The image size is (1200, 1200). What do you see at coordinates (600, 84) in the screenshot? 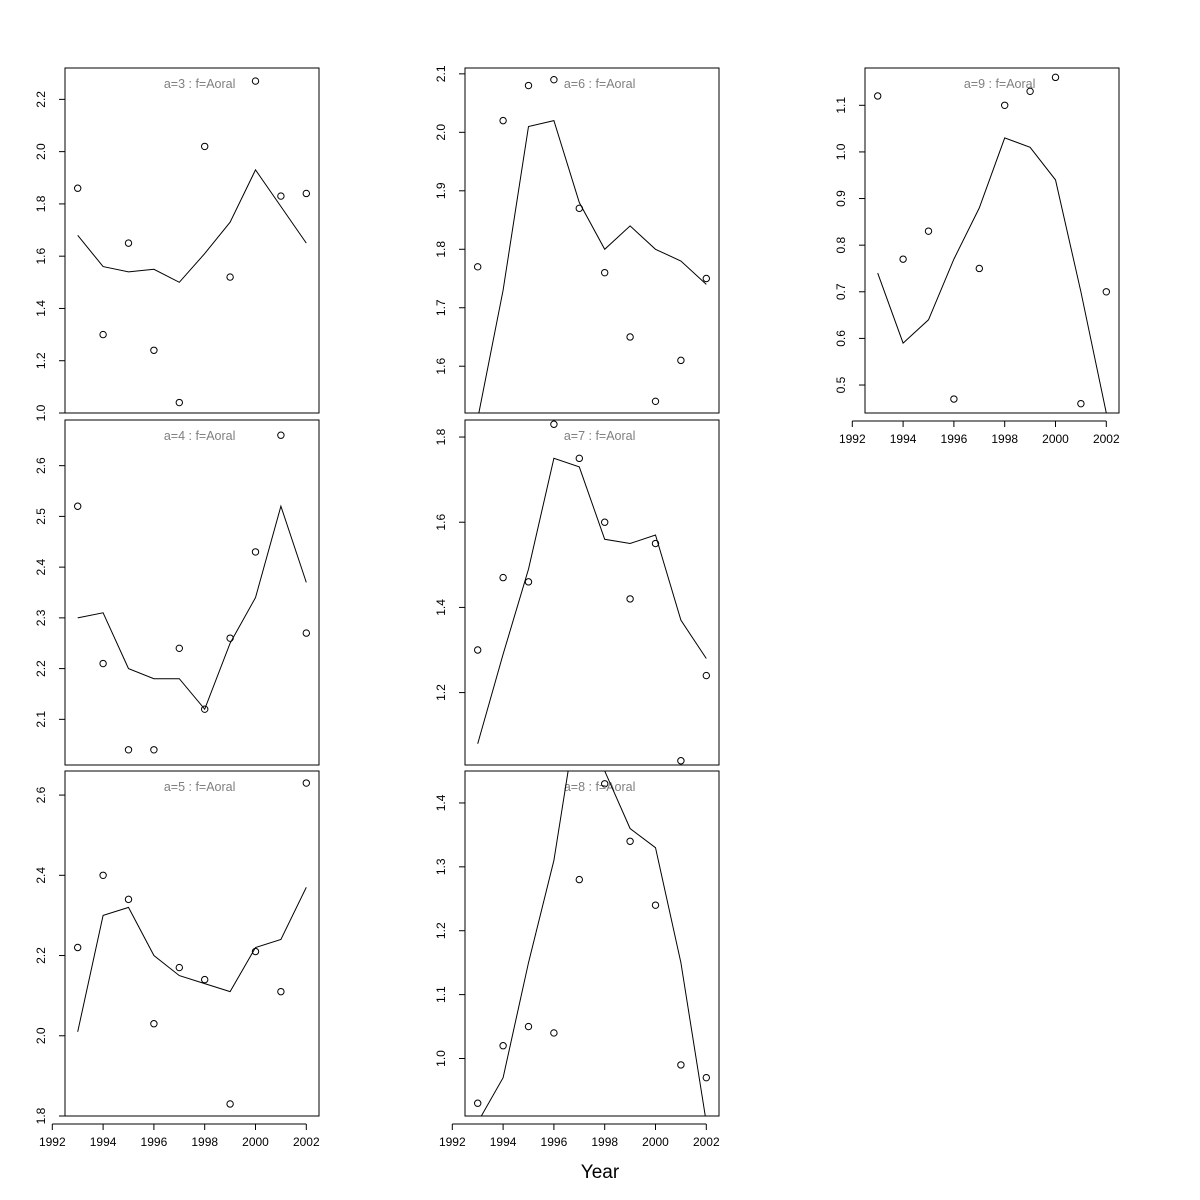
I see `panel-title: a=6 : f=Aoral` at bounding box center [600, 84].